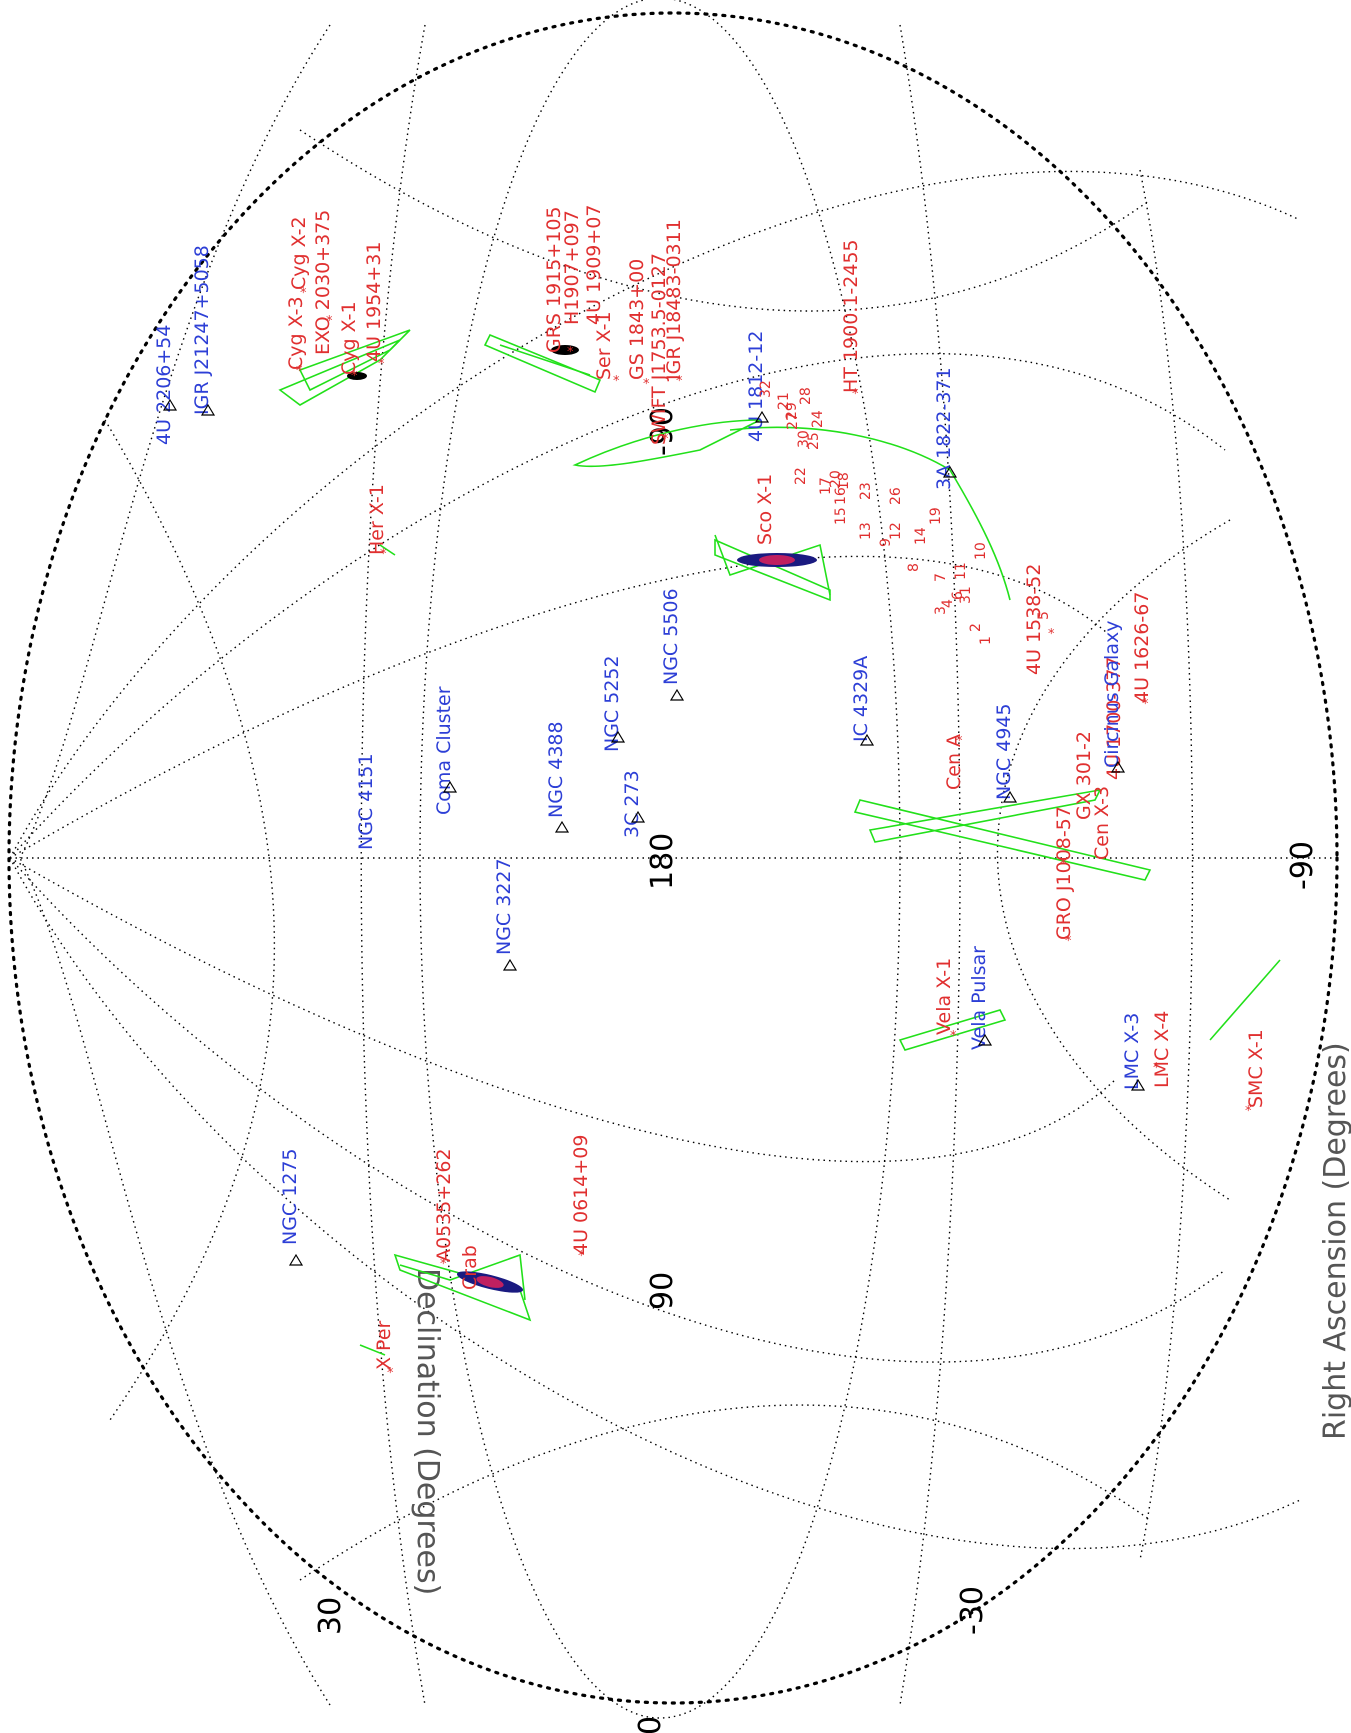 The height and width of the screenshot is (1733, 1351). I want to click on source-label: 4U 1700-377, so click(1114, 718).